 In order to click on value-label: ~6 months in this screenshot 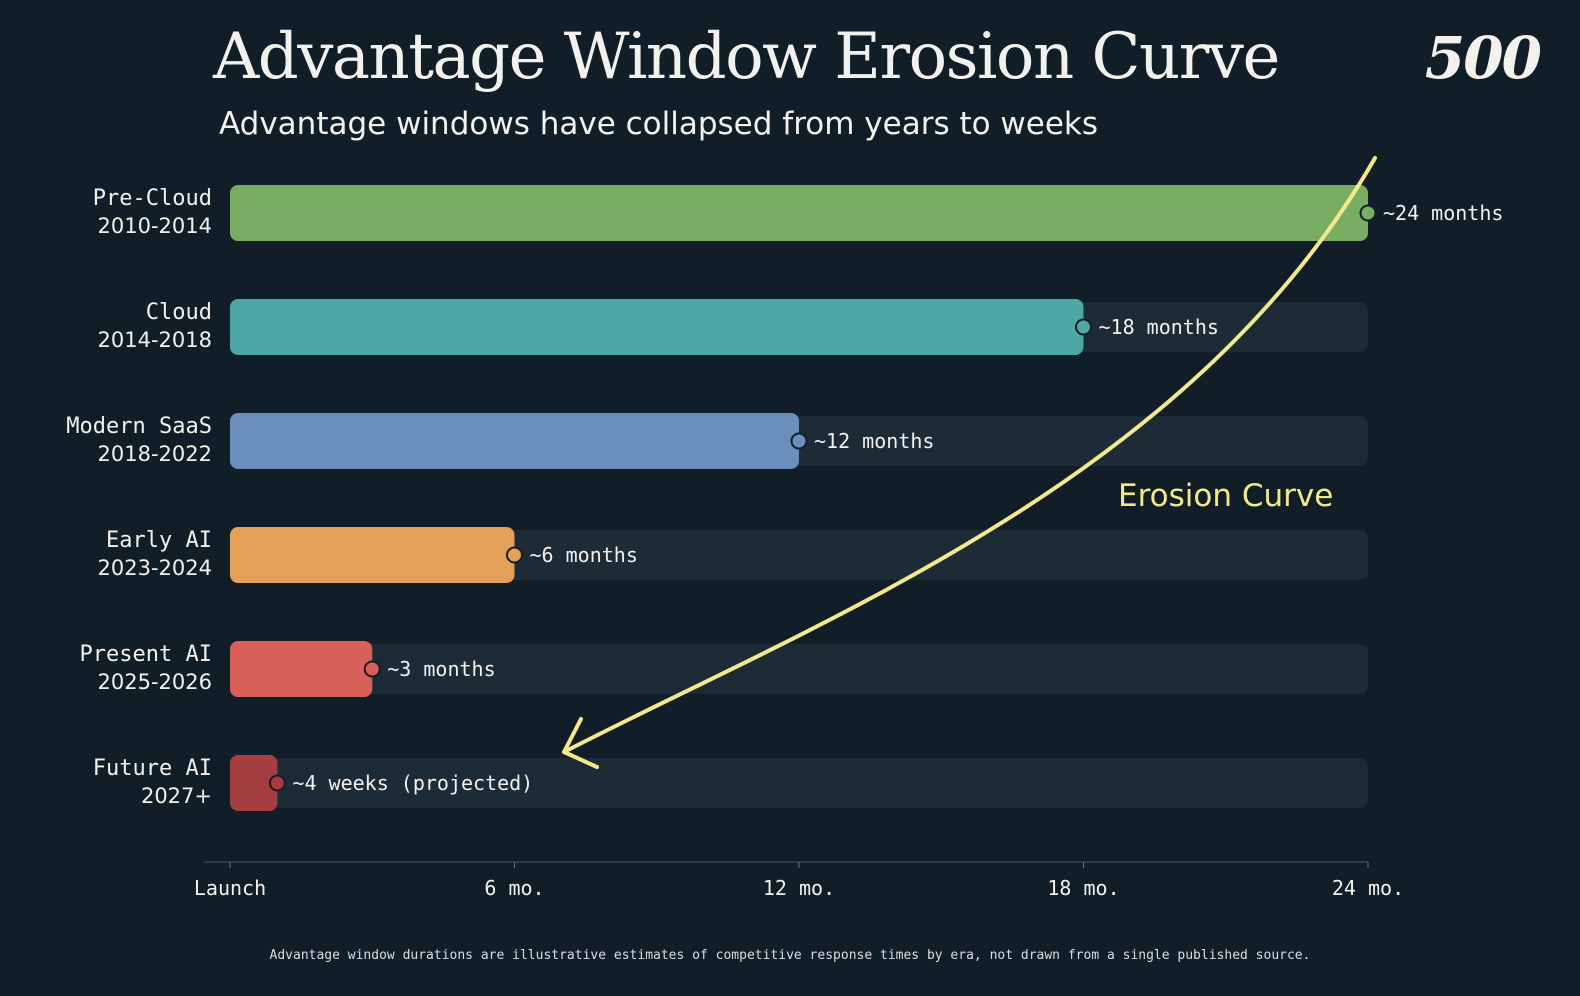, I will do `click(584, 555)`.